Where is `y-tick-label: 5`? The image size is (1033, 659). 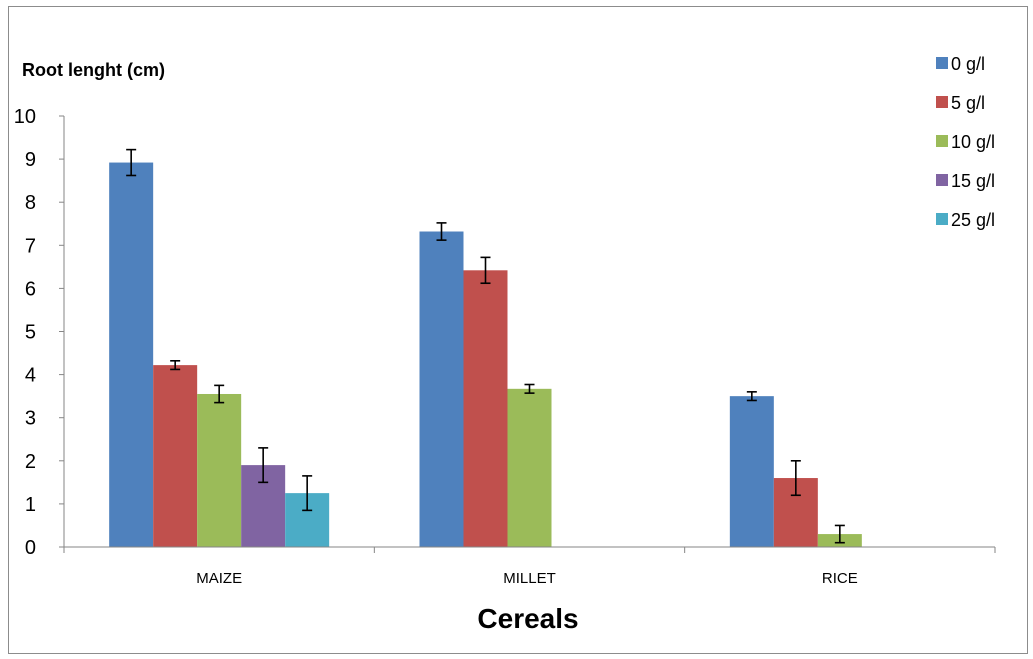 y-tick-label: 5 is located at coordinates (30, 333).